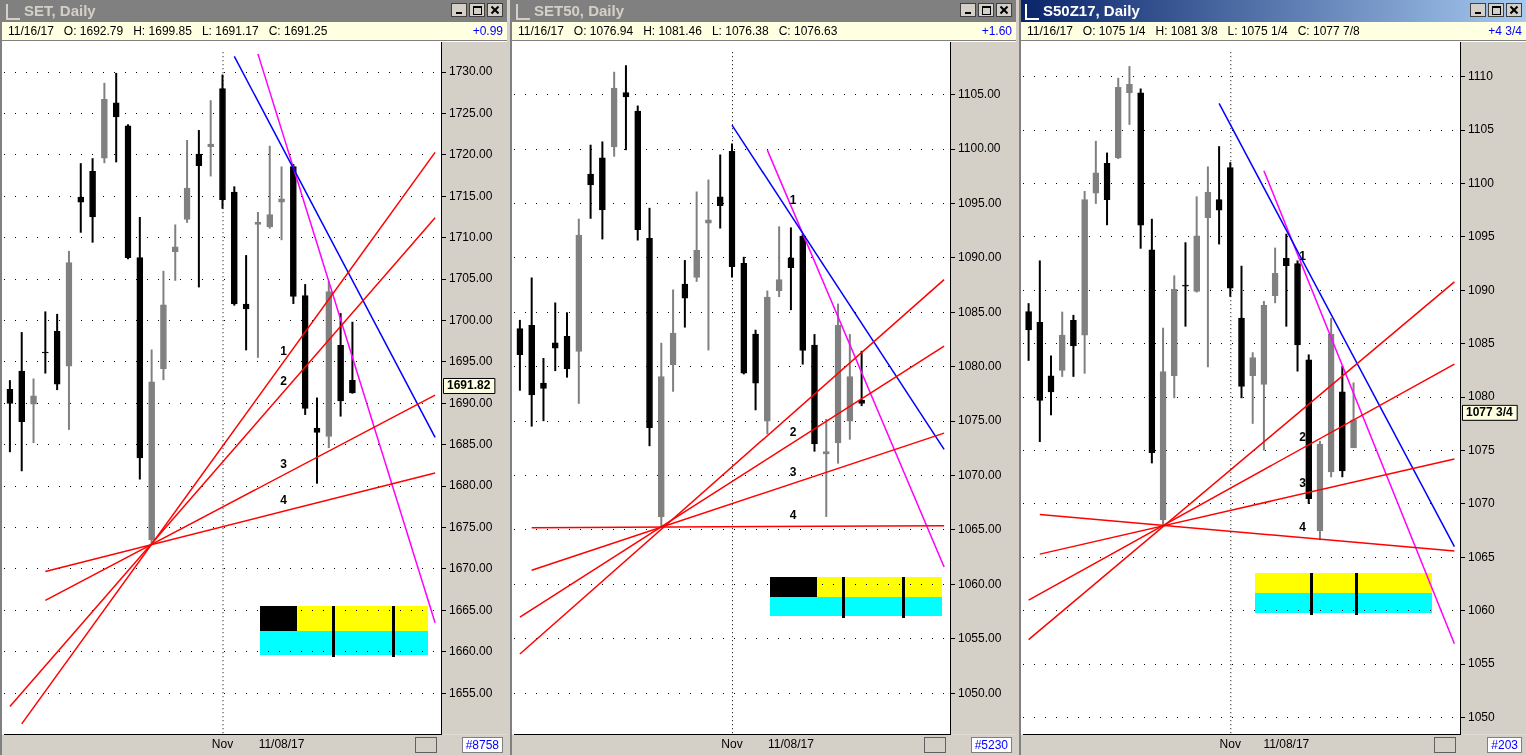 The width and height of the screenshot is (1526, 755). What do you see at coordinates (979, 148) in the screenshot?
I see `y-tick-label: 1100.00` at bounding box center [979, 148].